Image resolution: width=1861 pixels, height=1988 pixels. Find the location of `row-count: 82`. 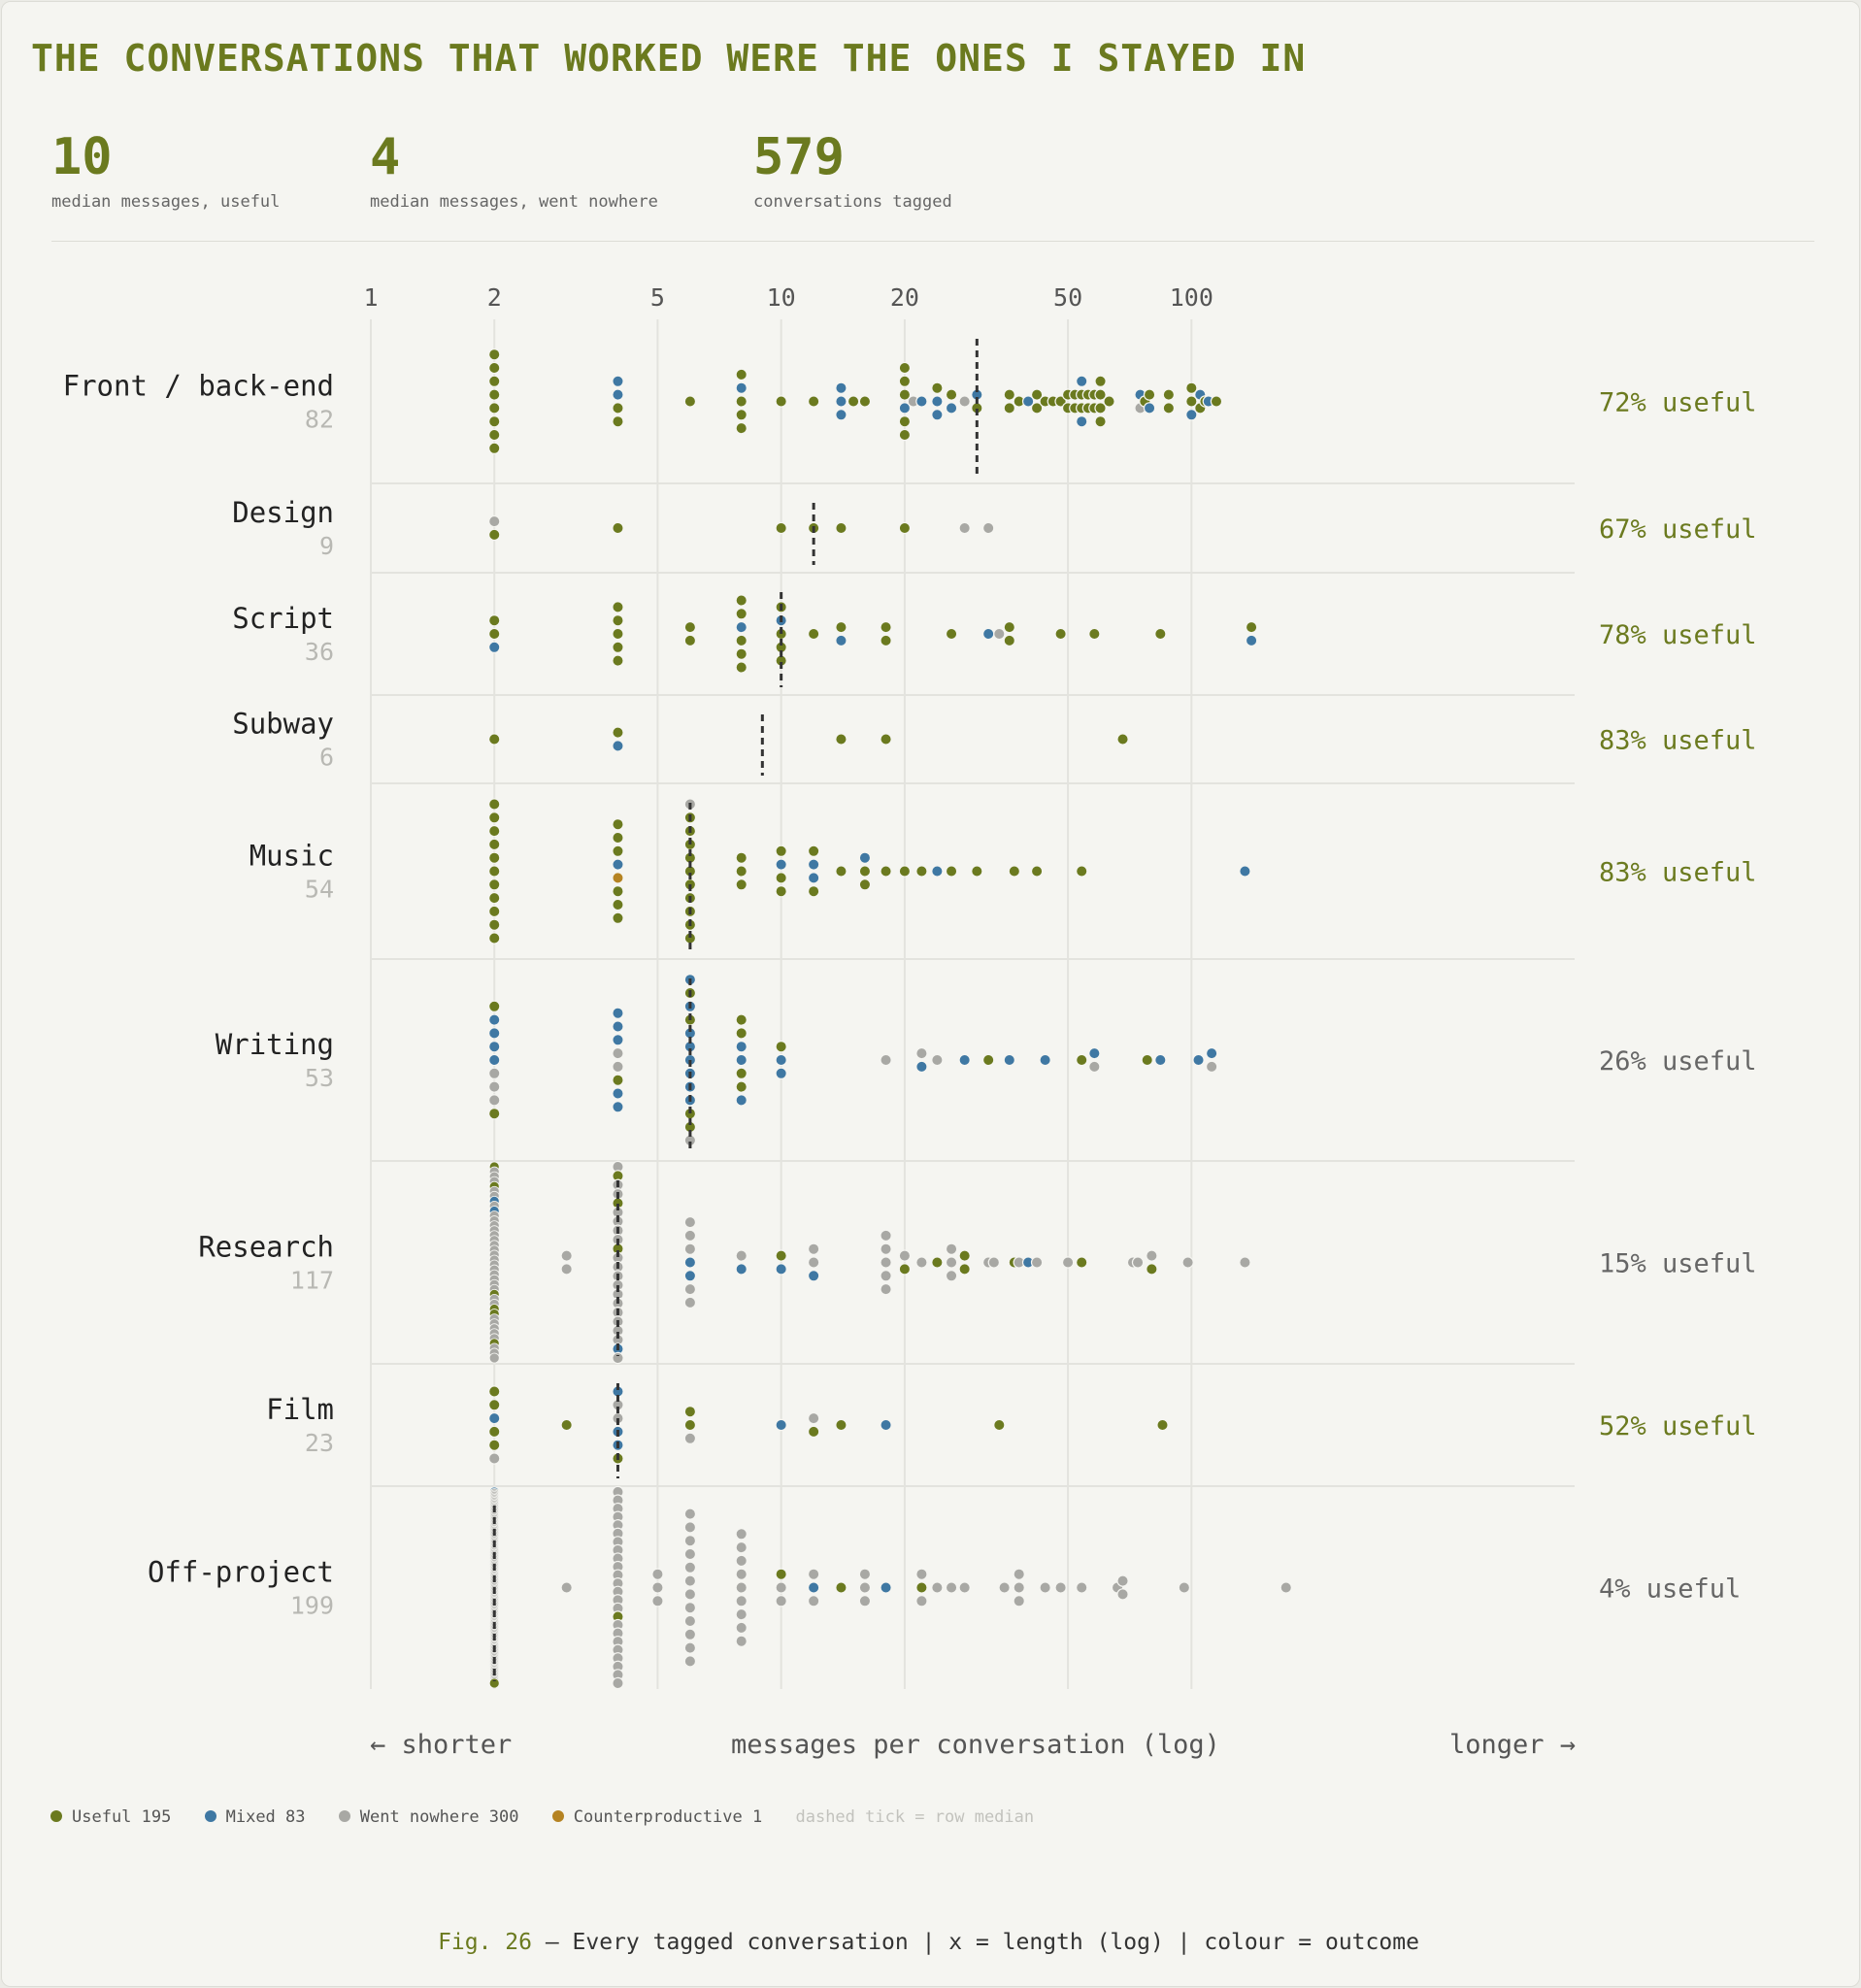

row-count: 82 is located at coordinates (319, 420).